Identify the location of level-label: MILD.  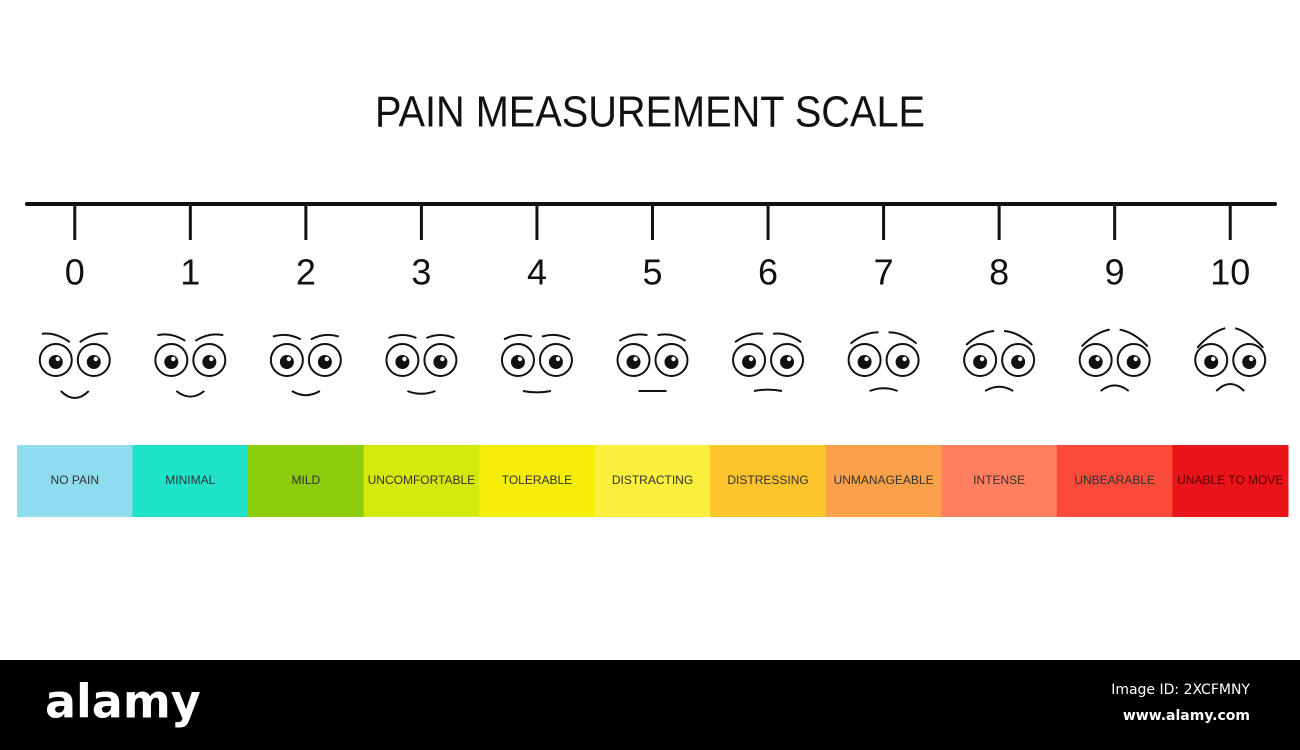
(306, 480).